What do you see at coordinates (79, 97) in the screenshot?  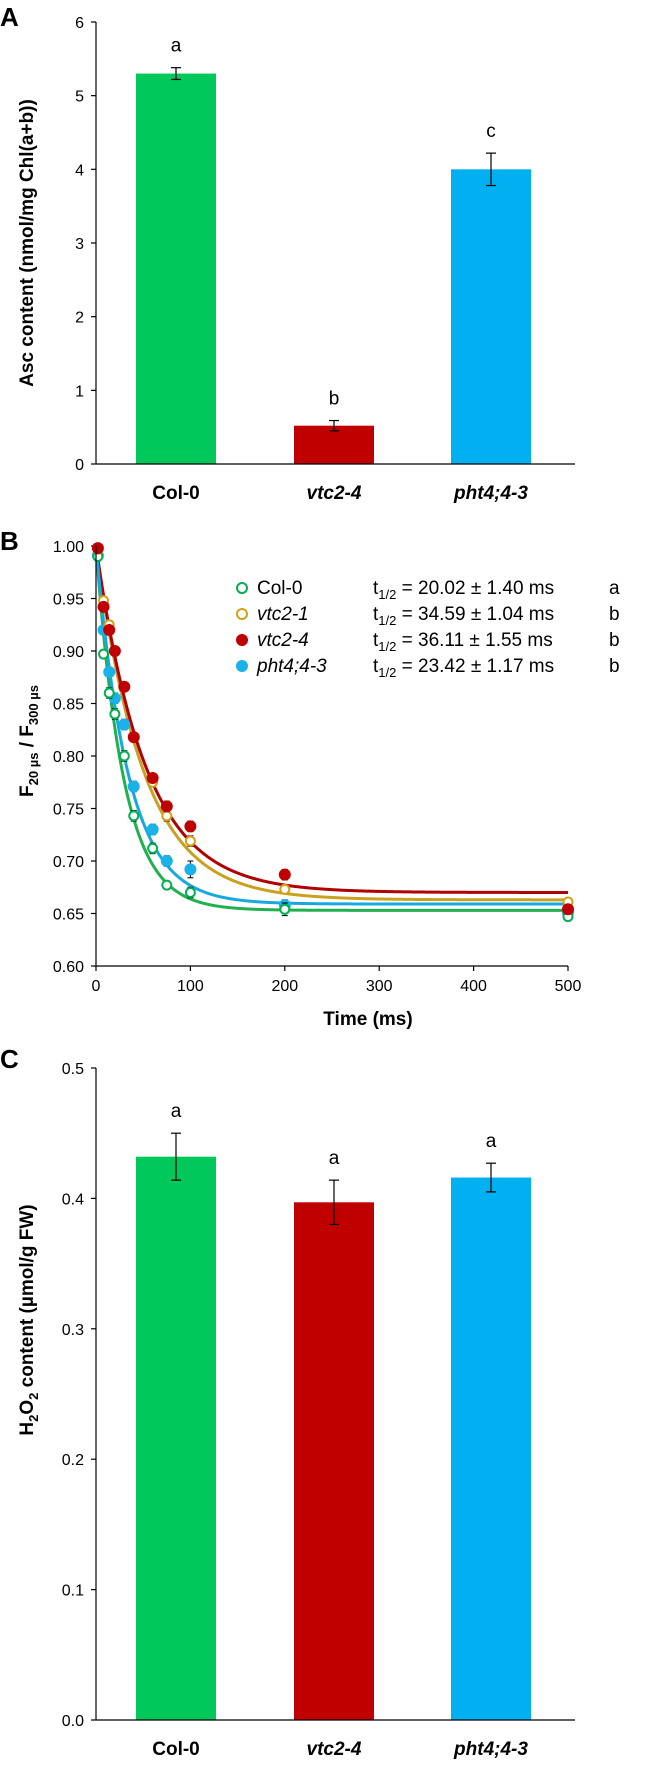 I see `y-tick-label: 5` at bounding box center [79, 97].